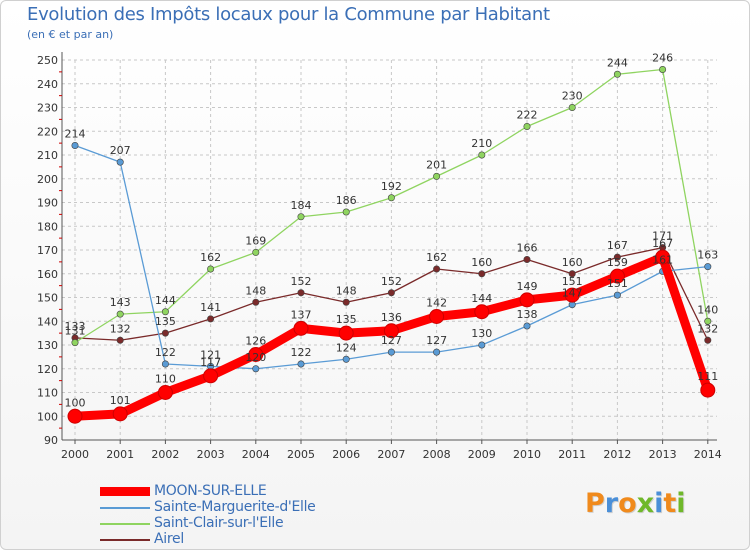 Image resolution: width=750 pixels, height=550 pixels. Describe the element at coordinates (681, 503) in the screenshot. I see `logo-letter: i` at that location.